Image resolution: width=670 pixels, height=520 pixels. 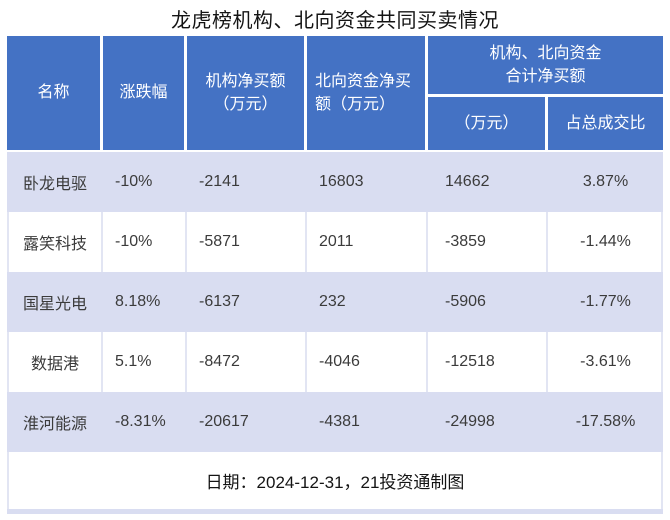 I want to click on cell-combined-pct: -1.77%, so click(x=605, y=301).